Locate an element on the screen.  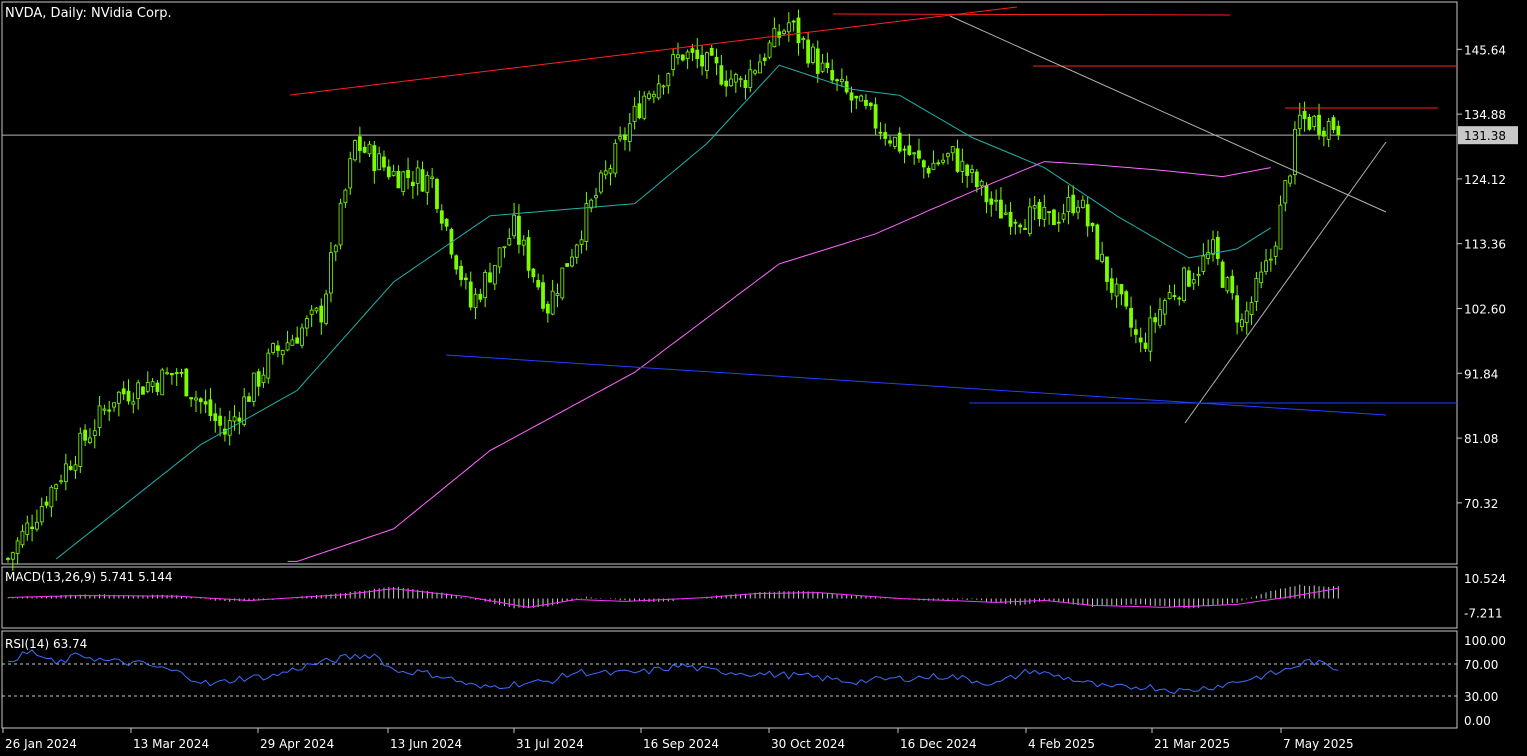
rsi-panel: RSI(14) 63.74 is located at coordinates (729, 679).